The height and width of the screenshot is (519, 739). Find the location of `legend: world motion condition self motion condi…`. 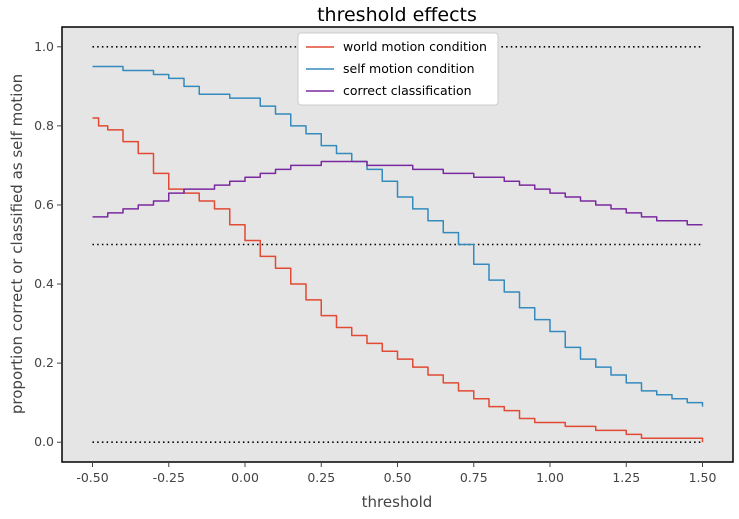

legend: world motion condition self motion condi… is located at coordinates (398, 69).